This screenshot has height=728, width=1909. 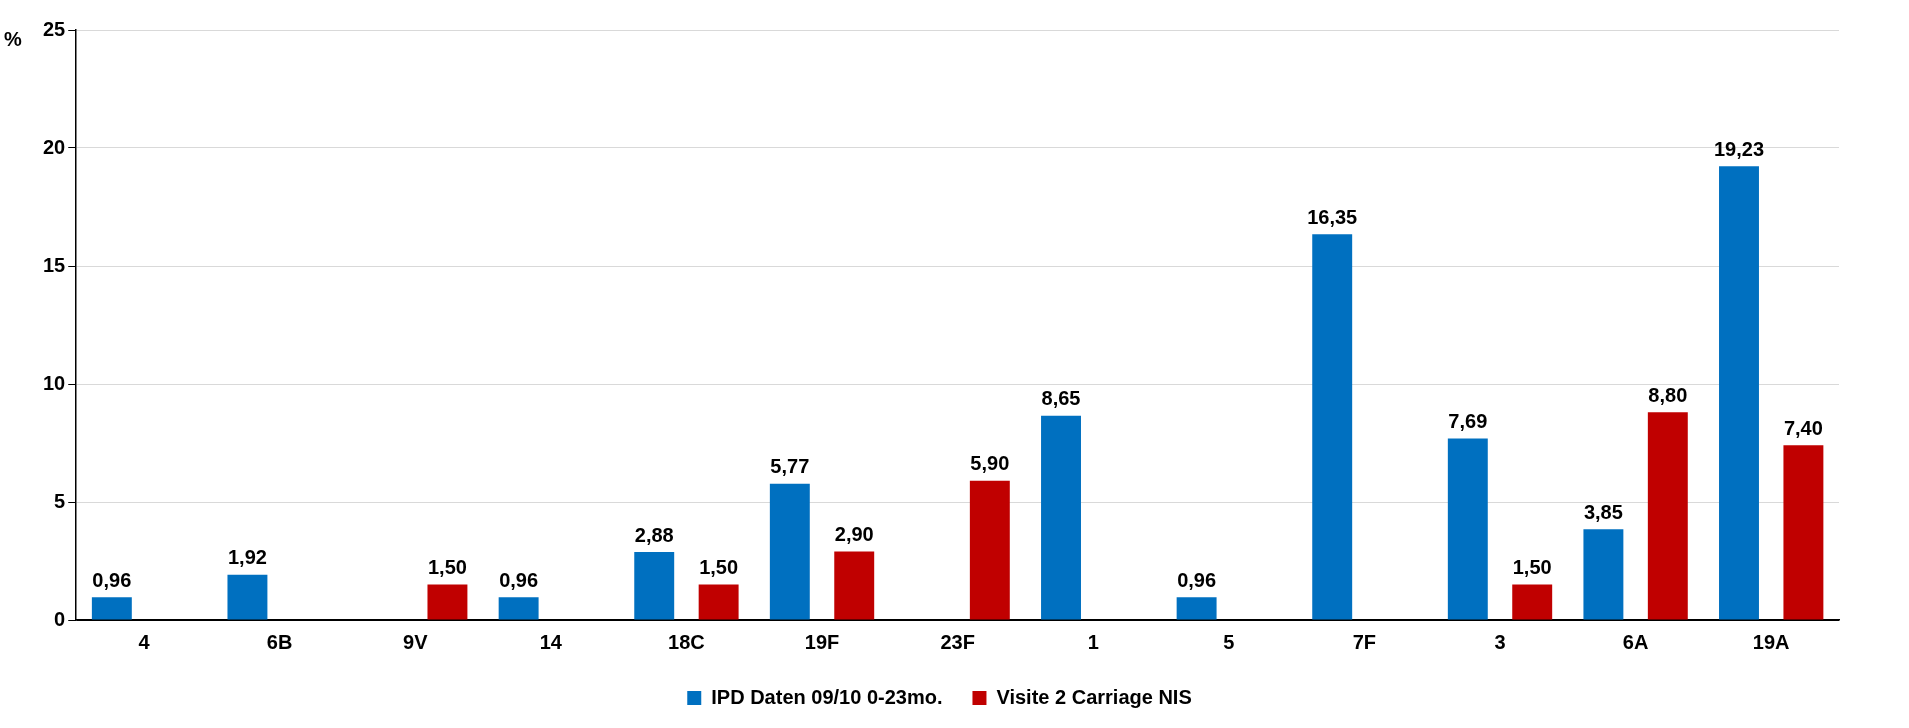 I want to click on data-label: 1,92, so click(x=247, y=557).